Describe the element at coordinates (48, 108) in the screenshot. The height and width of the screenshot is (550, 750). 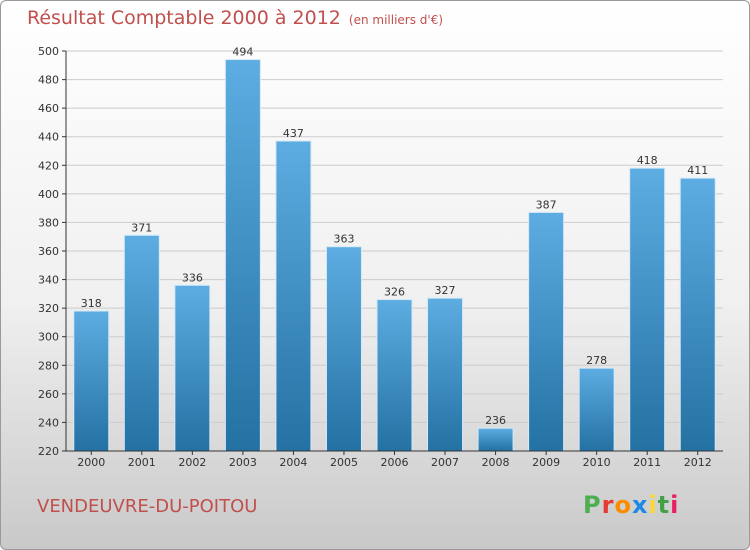
I see `y-tick-label: 460` at that location.